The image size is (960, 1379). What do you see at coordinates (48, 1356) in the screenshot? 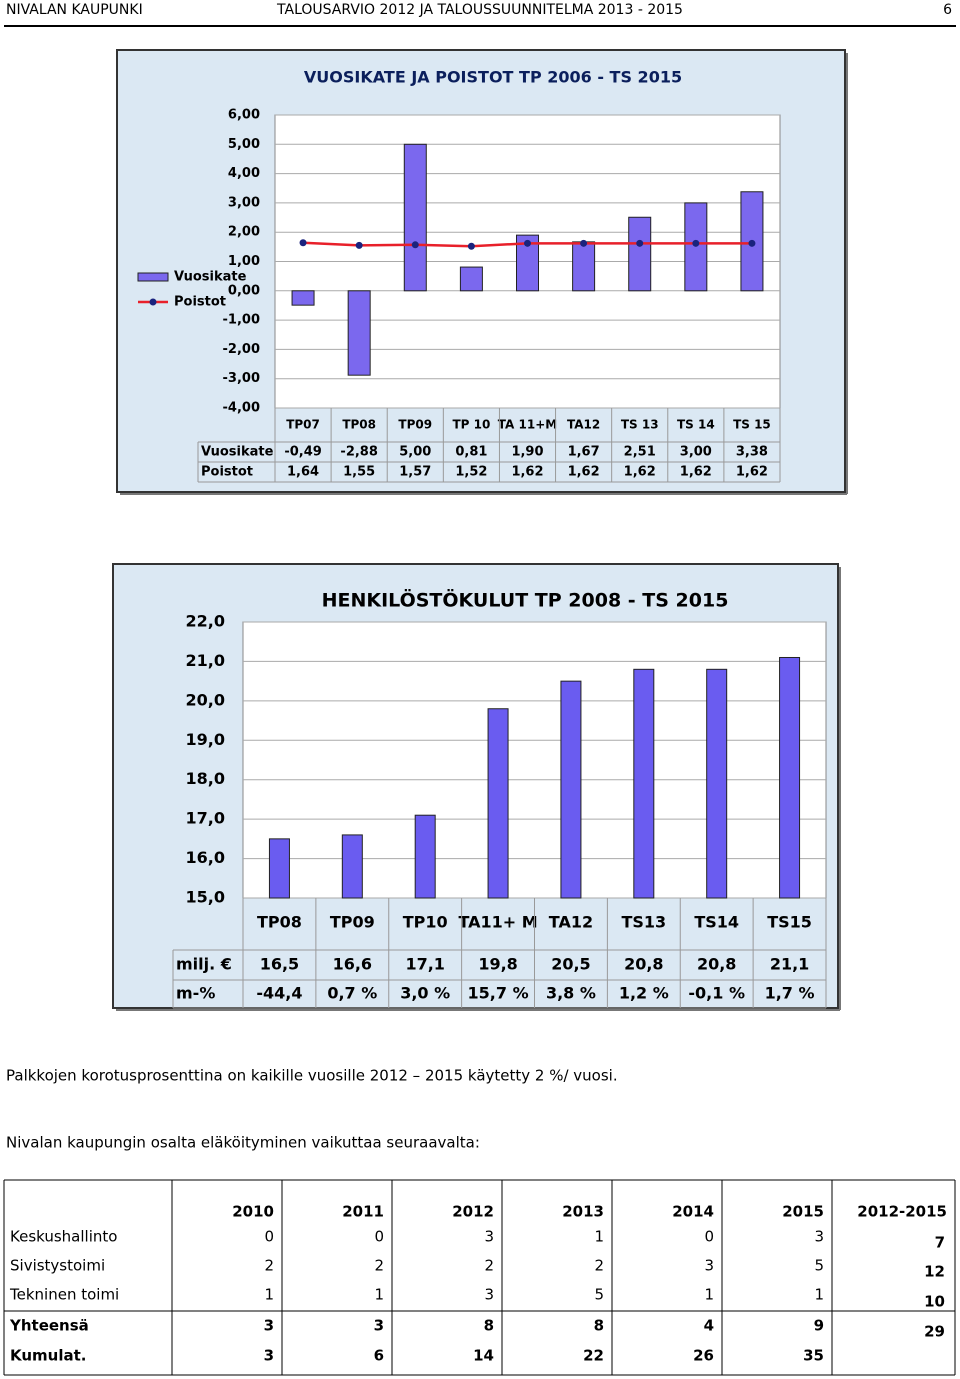
I see `row-header: Kumulat.` at bounding box center [48, 1356].